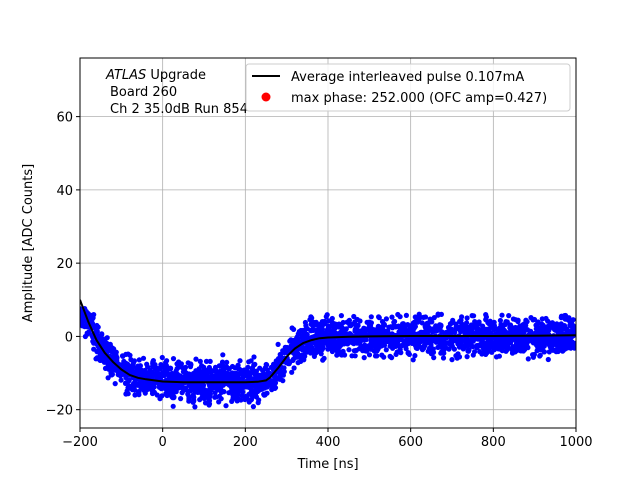 The image size is (640, 480). I want to click on x-tick-label: 200, so click(245, 442).